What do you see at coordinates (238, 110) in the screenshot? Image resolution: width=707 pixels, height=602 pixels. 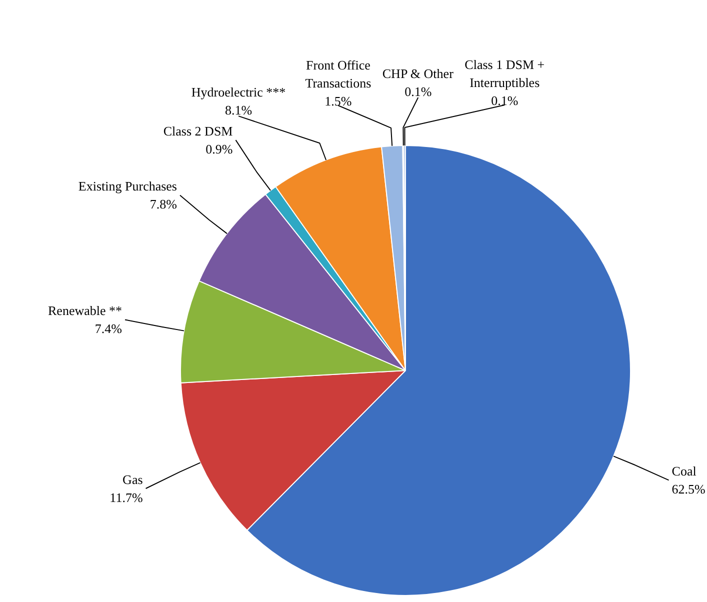 I see `data-label: 8.1%` at bounding box center [238, 110].